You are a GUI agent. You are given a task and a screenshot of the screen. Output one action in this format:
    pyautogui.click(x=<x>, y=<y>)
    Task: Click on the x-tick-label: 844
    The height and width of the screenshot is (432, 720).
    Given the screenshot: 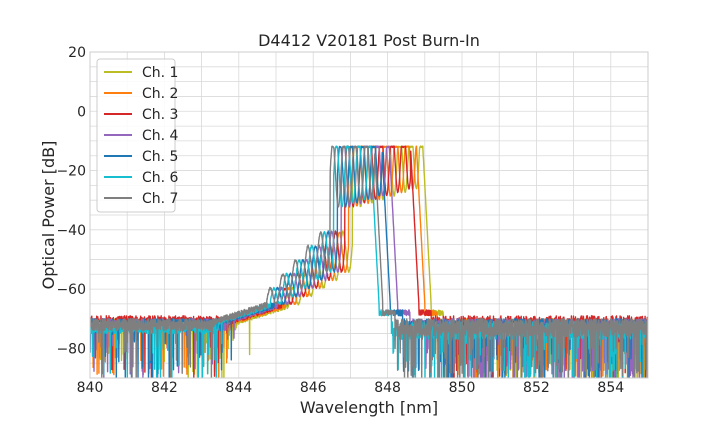 What is the action you would take?
    pyautogui.click(x=238, y=388)
    